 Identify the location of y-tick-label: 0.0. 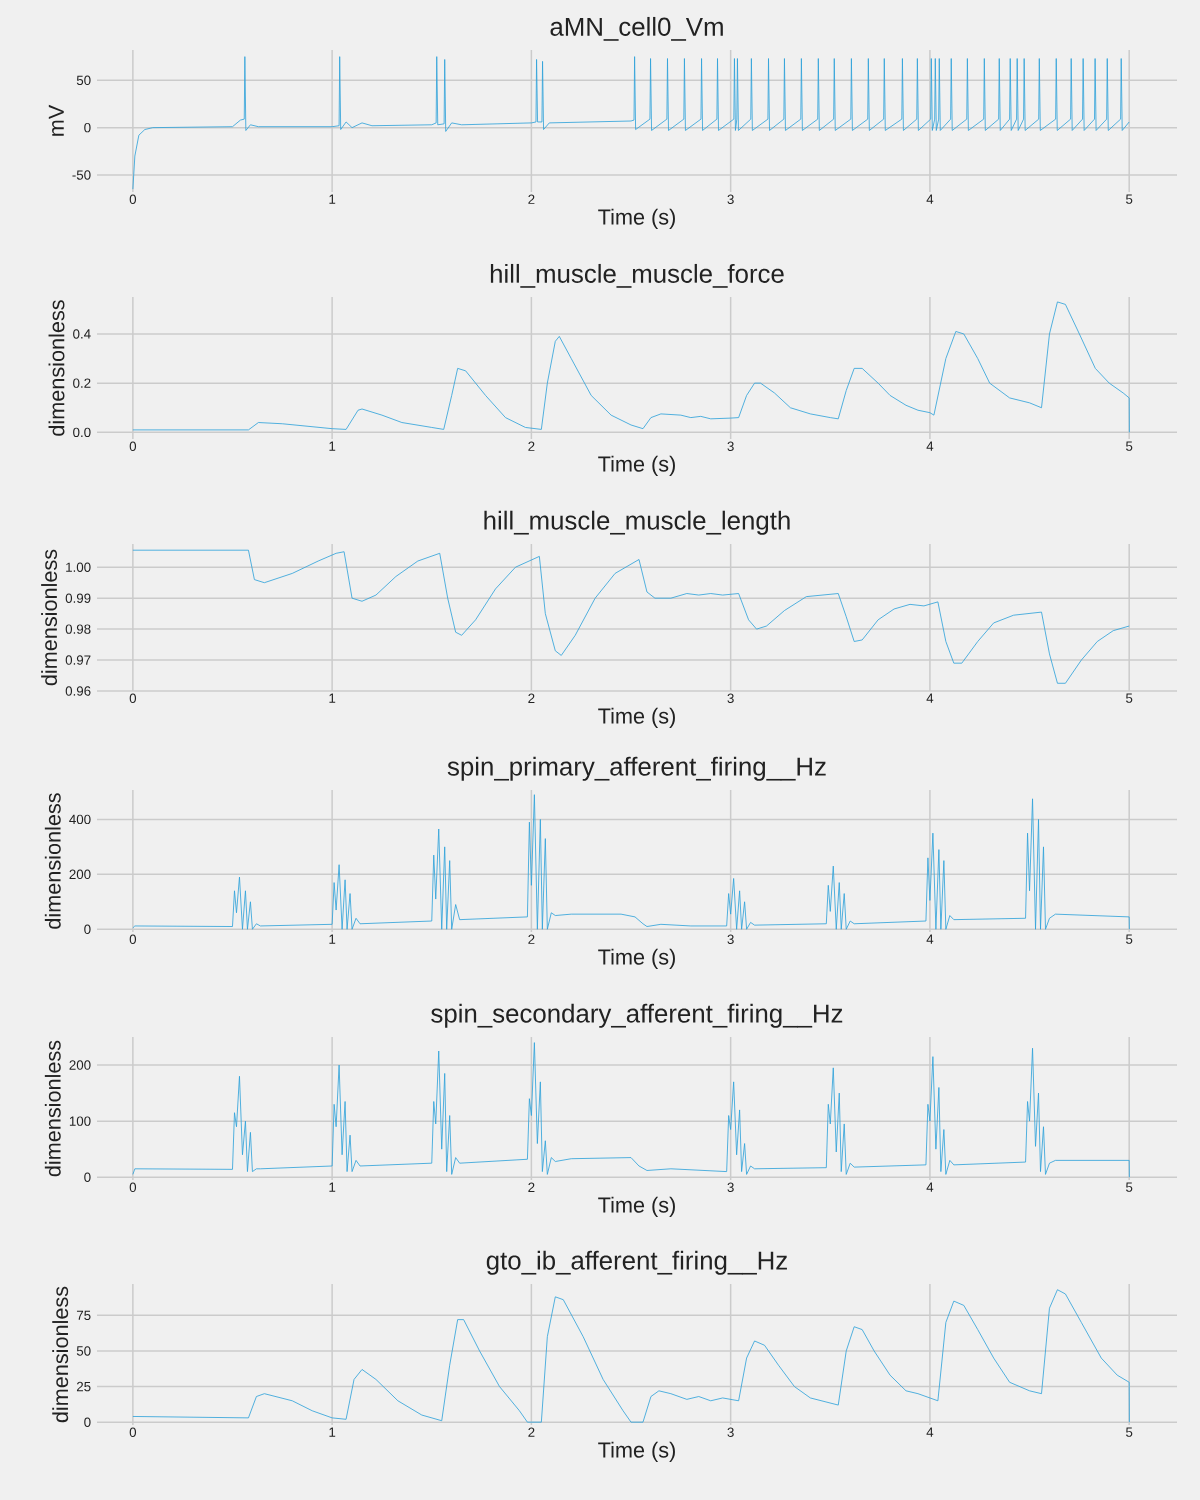
(82, 432).